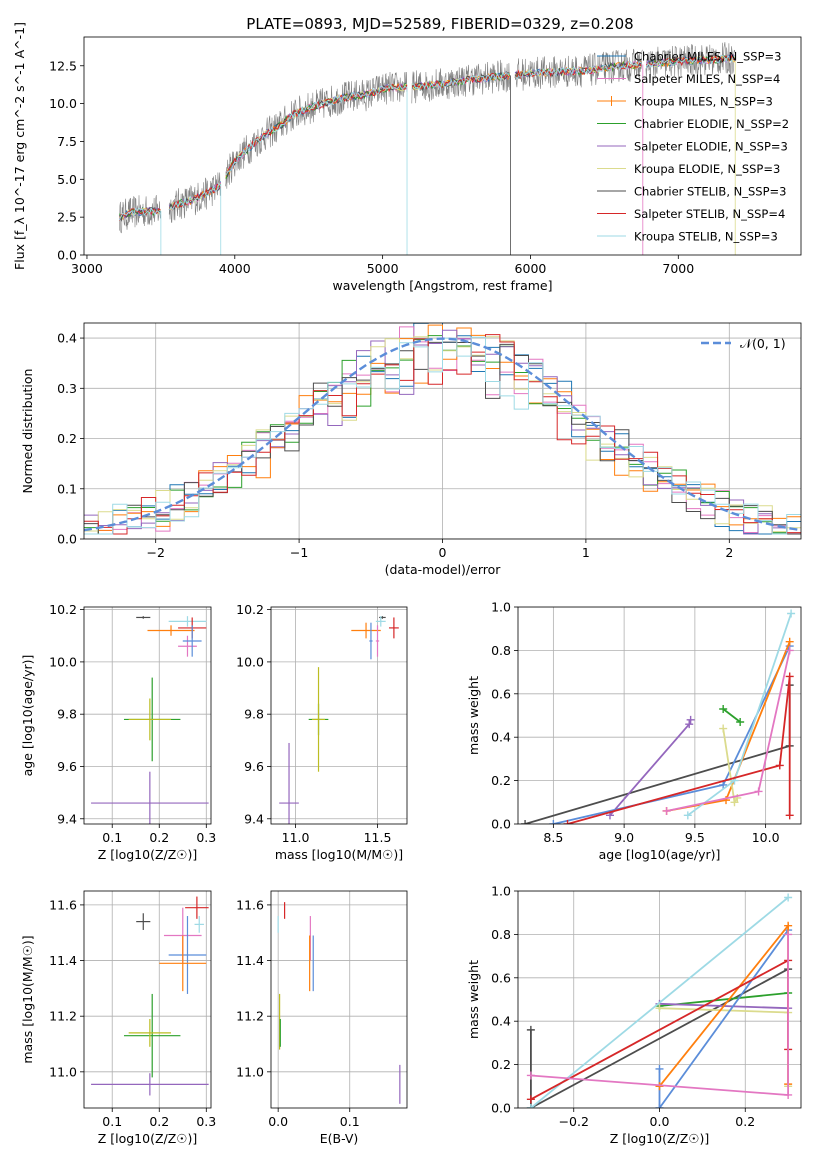  What do you see at coordinates (473, 715) in the screenshot?
I see `y-axis-label: mass weight` at bounding box center [473, 715].